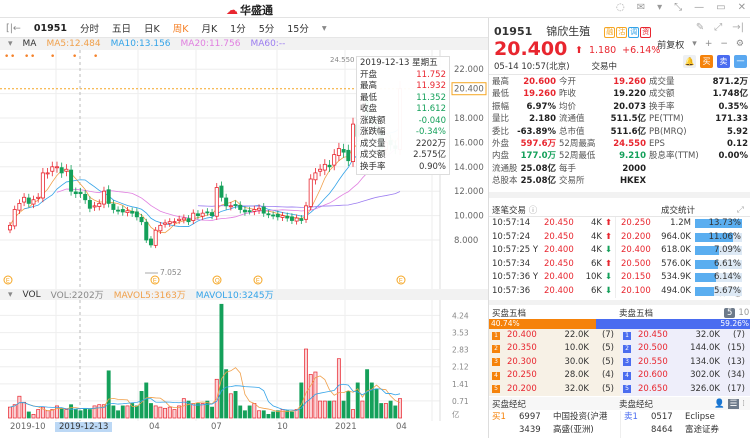 The width and height of the screenshot is (750, 438). What do you see at coordinates (554, 417) in the screenshot?
I see `broker-row: 买1 6997 中国投资(沪港` at bounding box center [554, 417].